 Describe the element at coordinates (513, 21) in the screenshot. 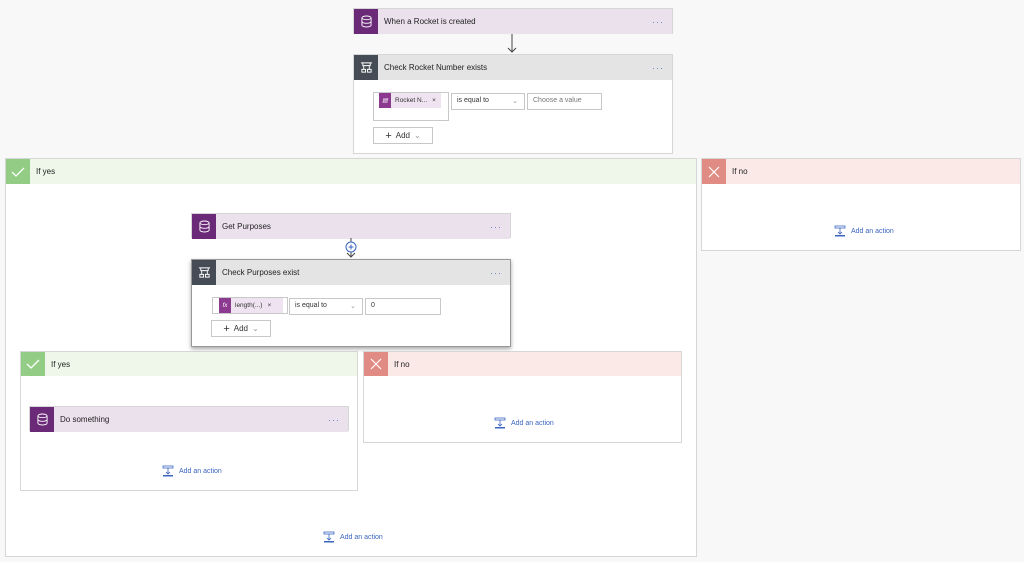

I see `trigger-card: When a Rocket is created ···` at that location.